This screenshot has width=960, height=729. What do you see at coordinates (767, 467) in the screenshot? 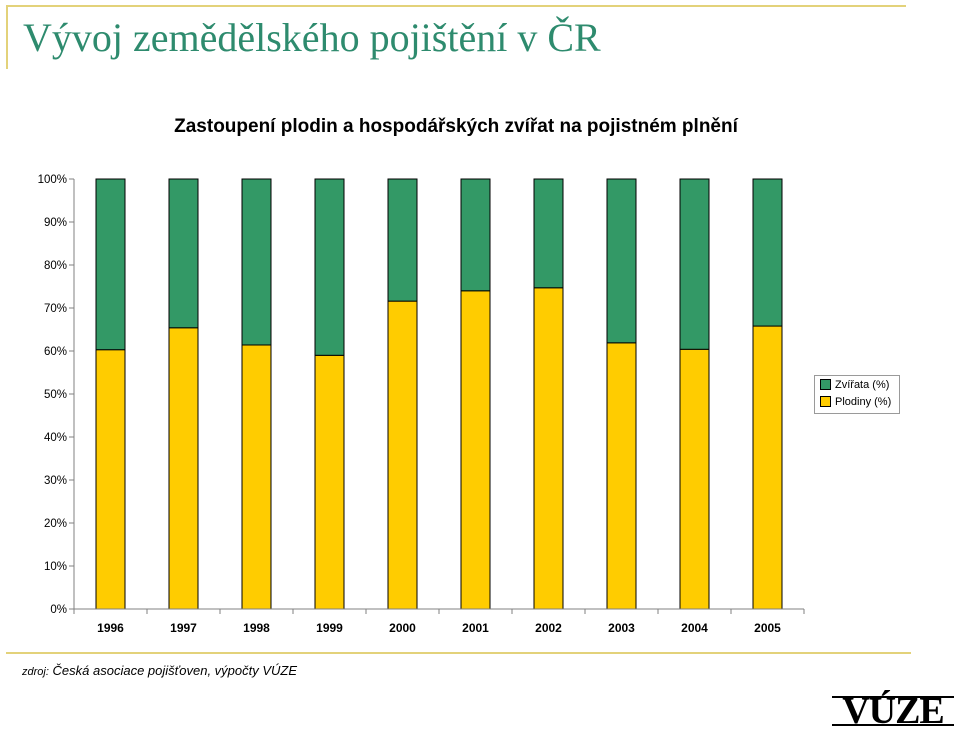
I see `bar-plodiny-2005` at bounding box center [767, 467].